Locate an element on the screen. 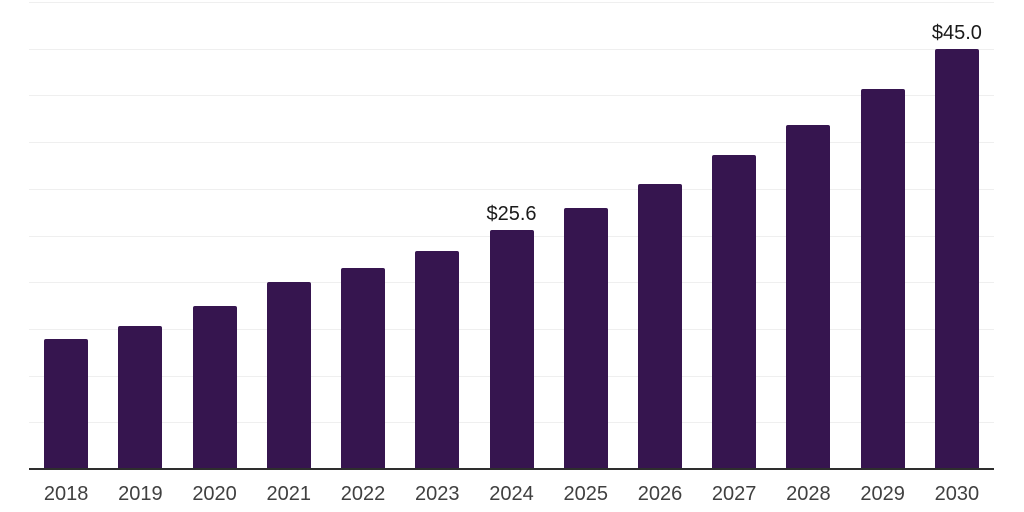  bar-2030 is located at coordinates (956, 258).